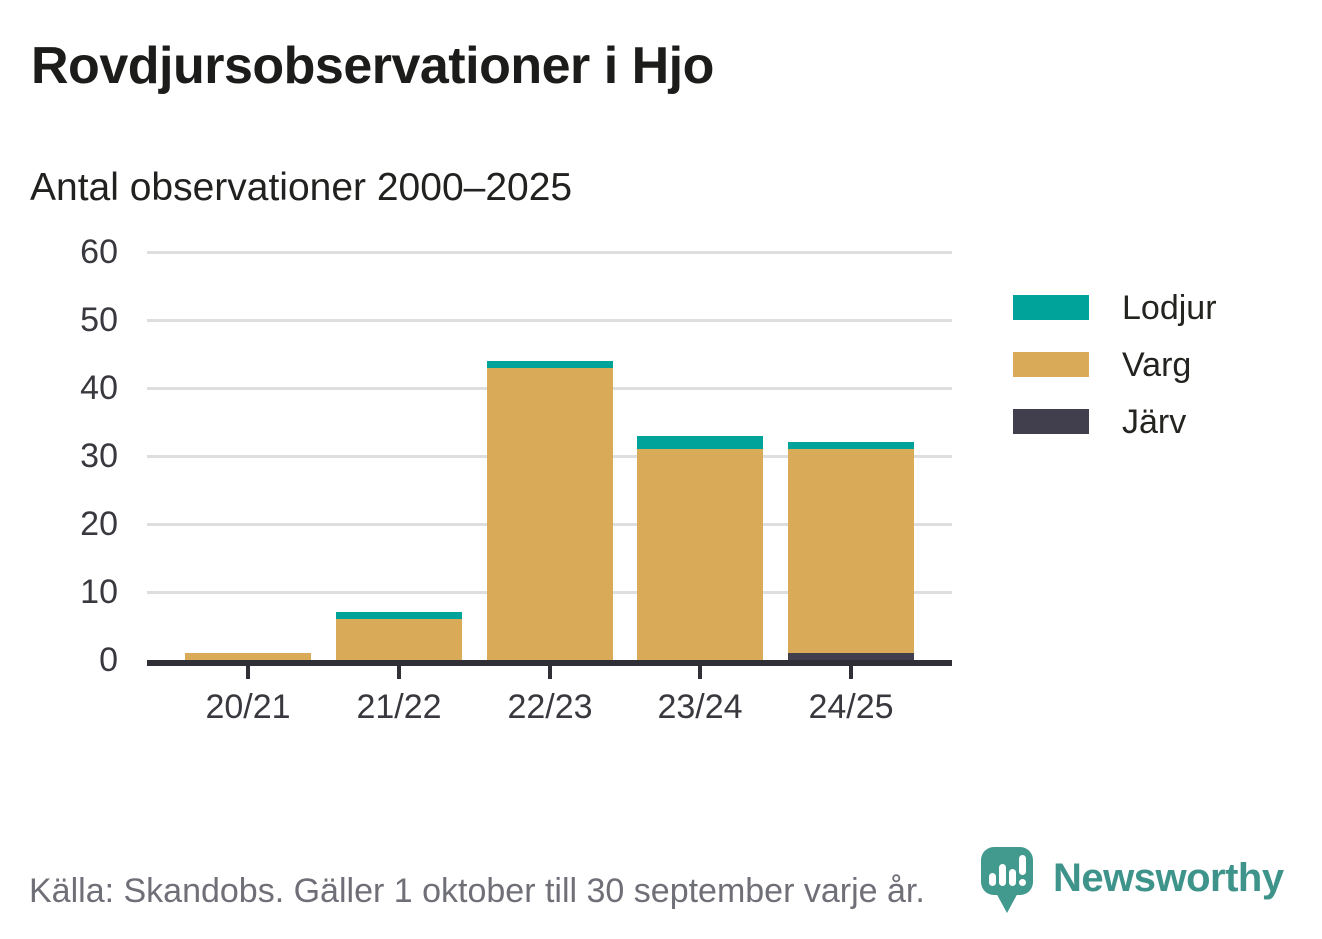 Image resolution: width=1322 pixels, height=939 pixels. What do you see at coordinates (108, 660) in the screenshot?
I see `y-tick-label: 0` at bounding box center [108, 660].